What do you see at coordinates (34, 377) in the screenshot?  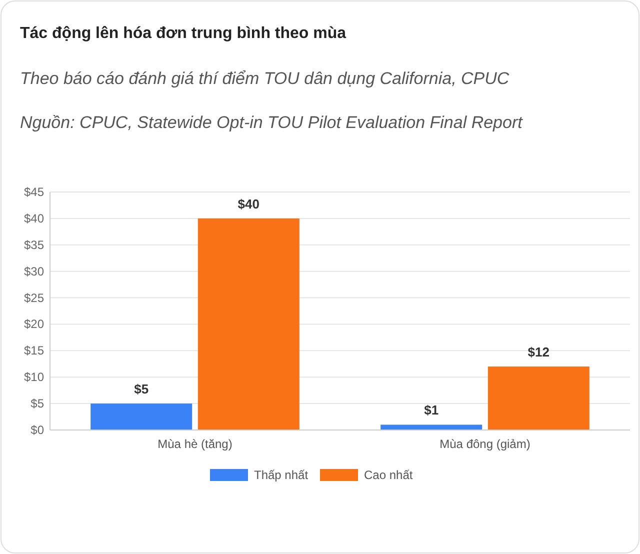 I see `y-tick-label: $10` at bounding box center [34, 377].